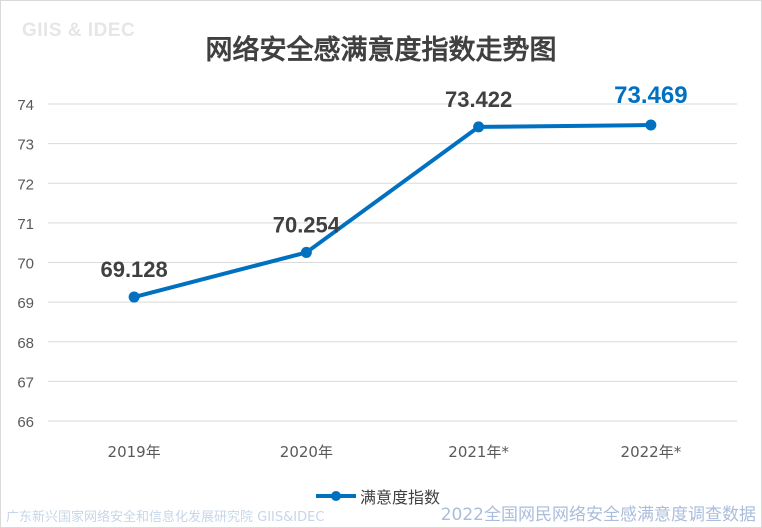  What do you see at coordinates (478, 452) in the screenshot?
I see `x-tick-label: 2021年*` at bounding box center [478, 452].